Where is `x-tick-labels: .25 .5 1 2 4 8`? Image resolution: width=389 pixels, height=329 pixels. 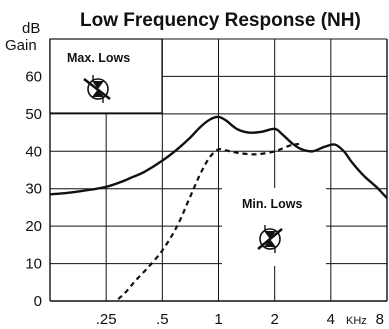 x-tick-labels: .25 .5 1 2 4 8 is located at coordinates (240, 319).